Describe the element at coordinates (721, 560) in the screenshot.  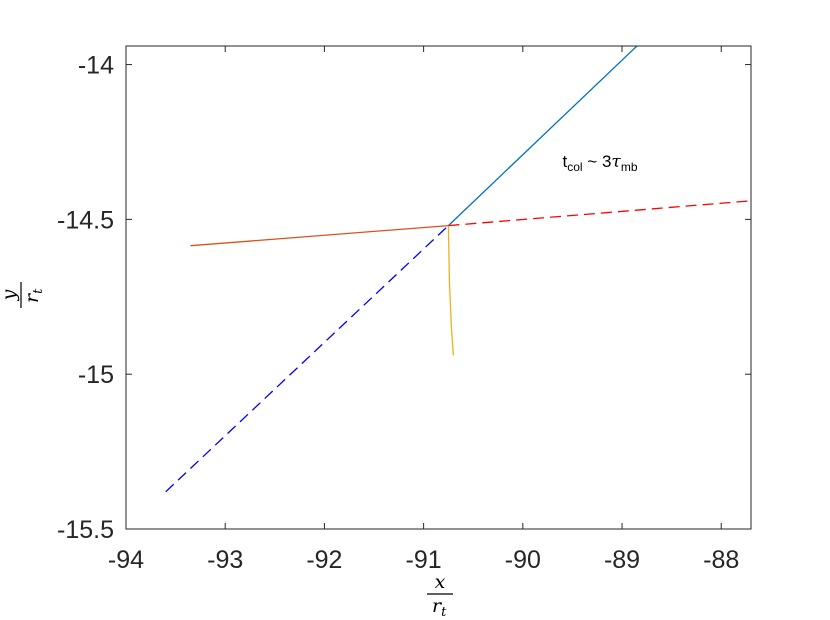
I see `x-tick-label: -88` at that location.